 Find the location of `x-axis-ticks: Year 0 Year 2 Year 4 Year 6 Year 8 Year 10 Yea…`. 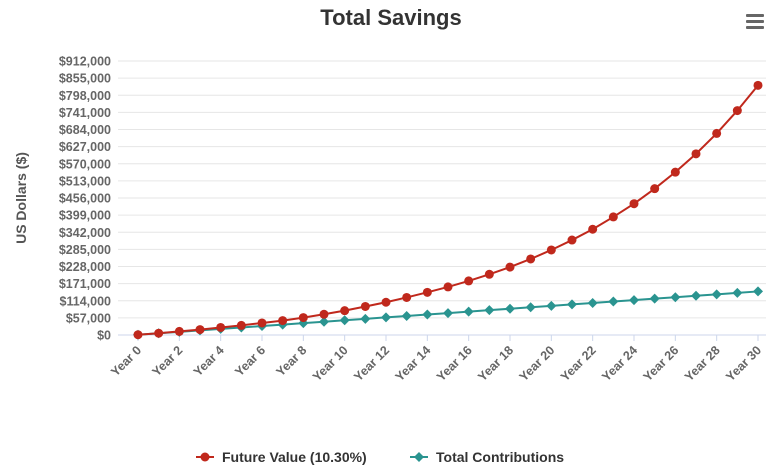

x-axis-ticks: Year 0 Year 2 Year 4 Year 6 Year 8 Year 10 Yea… is located at coordinates (436, 359).